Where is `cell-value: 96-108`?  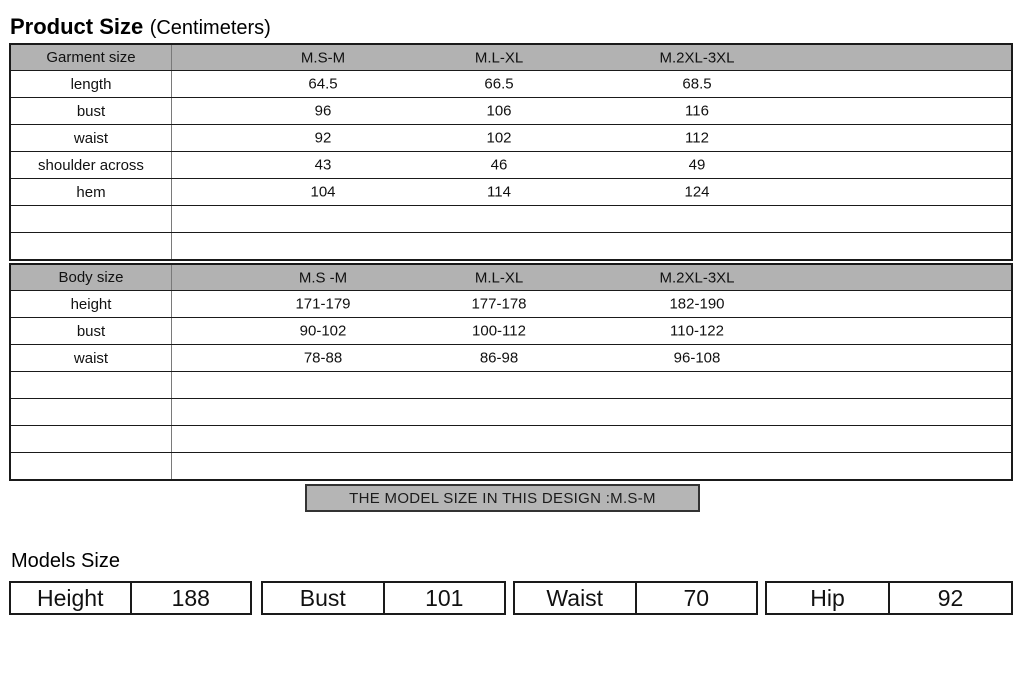
cell-value: 96-108 is located at coordinates (697, 358).